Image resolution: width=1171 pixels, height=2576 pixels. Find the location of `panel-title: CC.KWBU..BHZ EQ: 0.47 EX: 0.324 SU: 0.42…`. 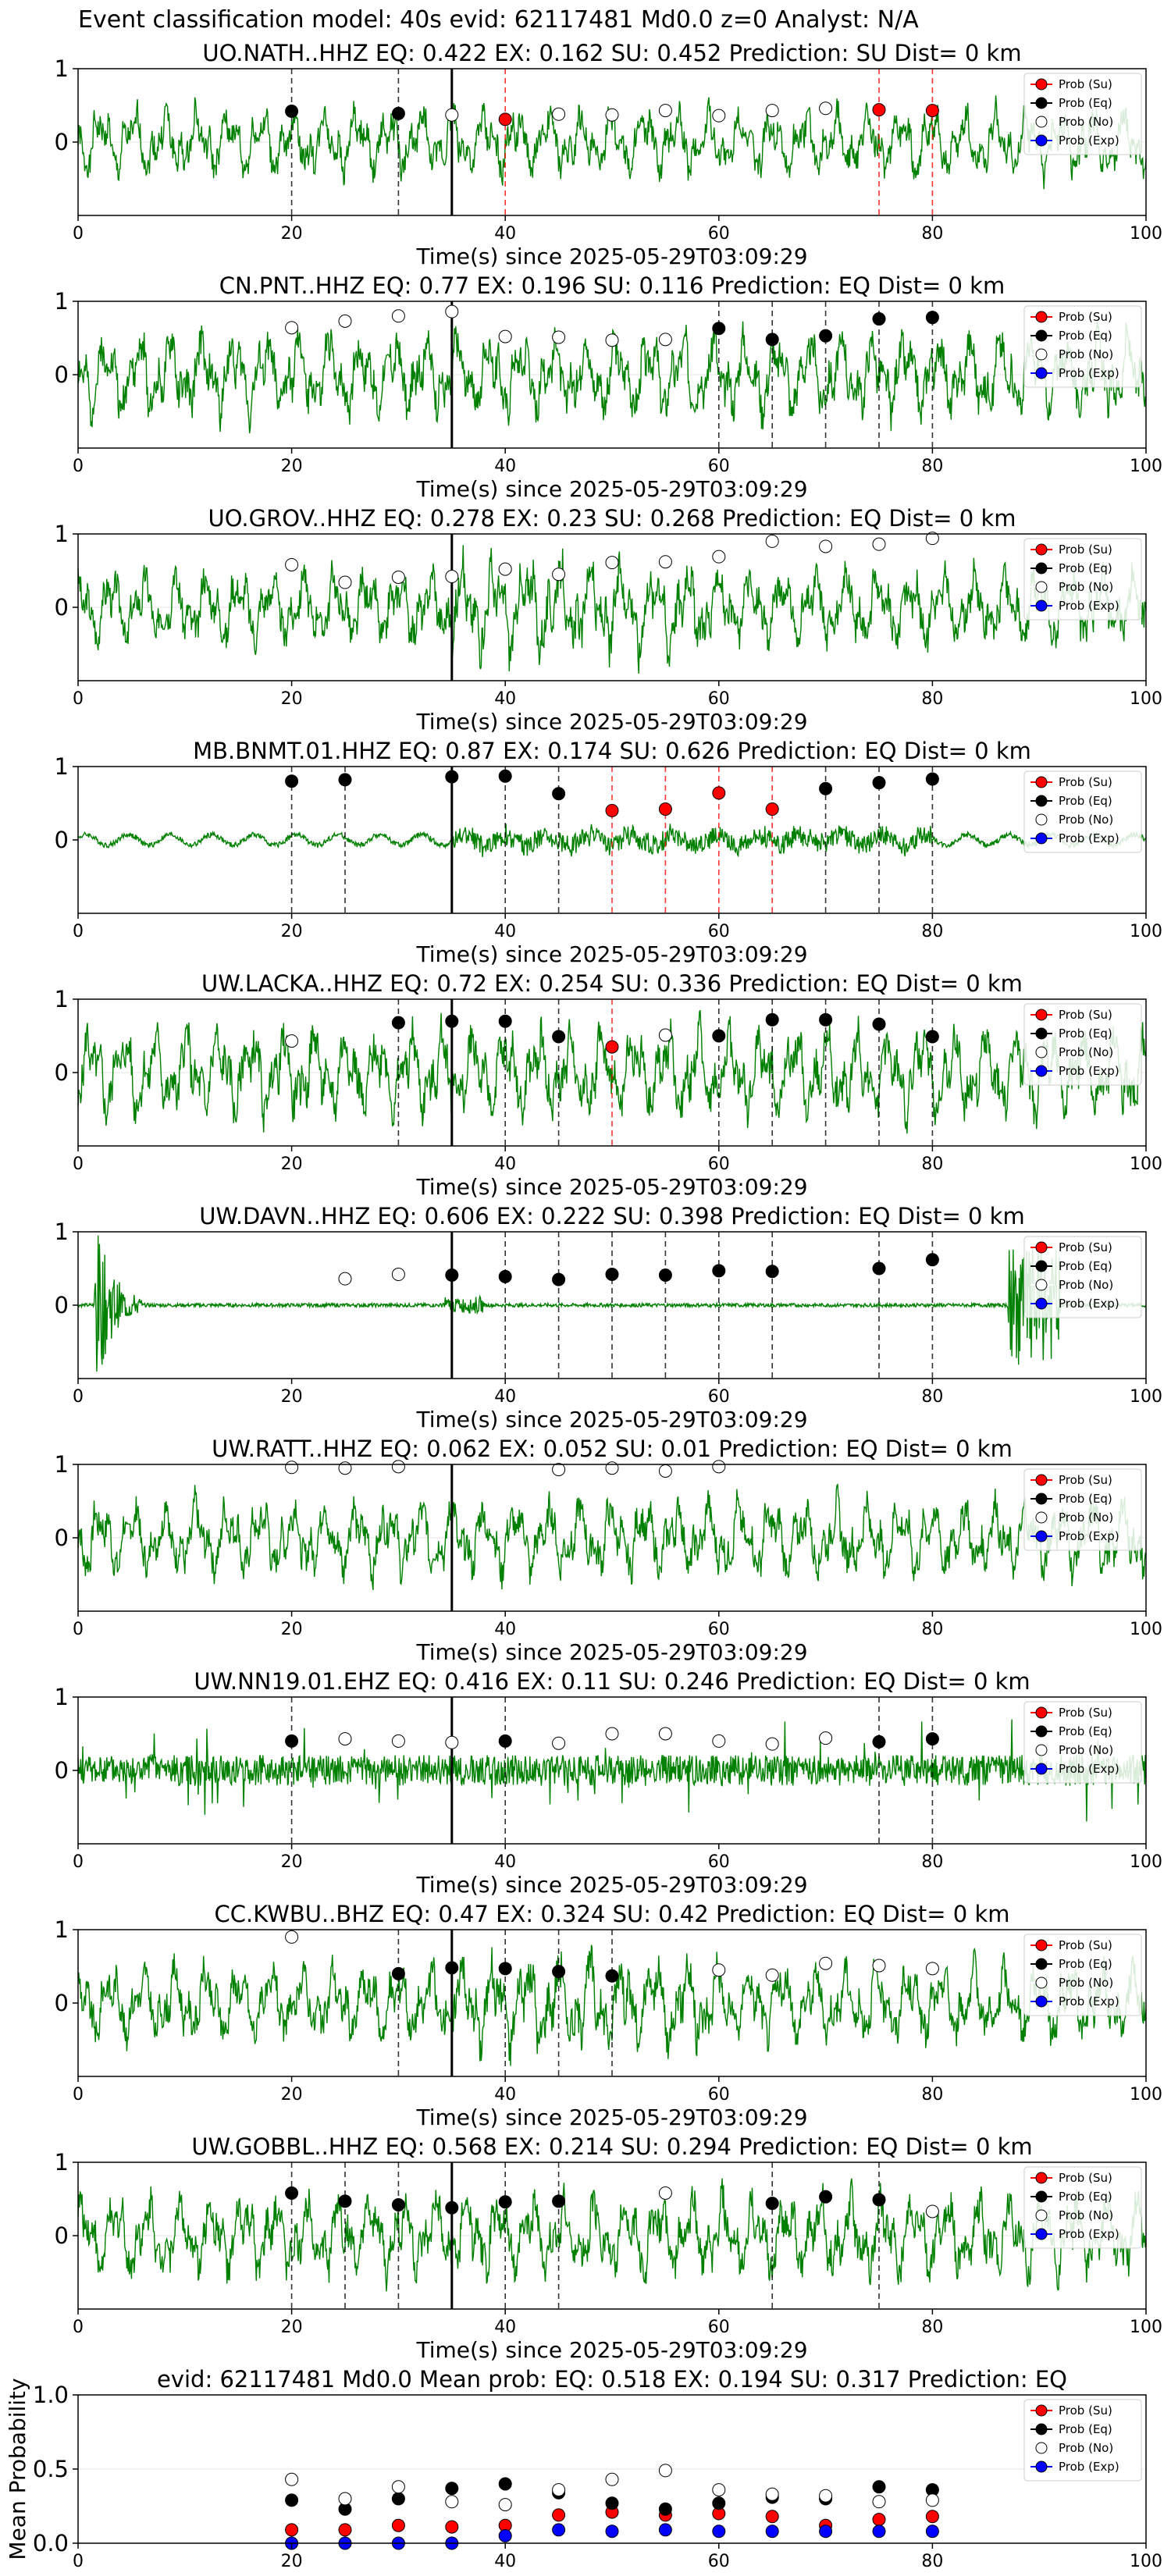

panel-title: CC.KWBU..BHZ EQ: 0.47 EX: 0.324 SU: 0.42… is located at coordinates (612, 1914).